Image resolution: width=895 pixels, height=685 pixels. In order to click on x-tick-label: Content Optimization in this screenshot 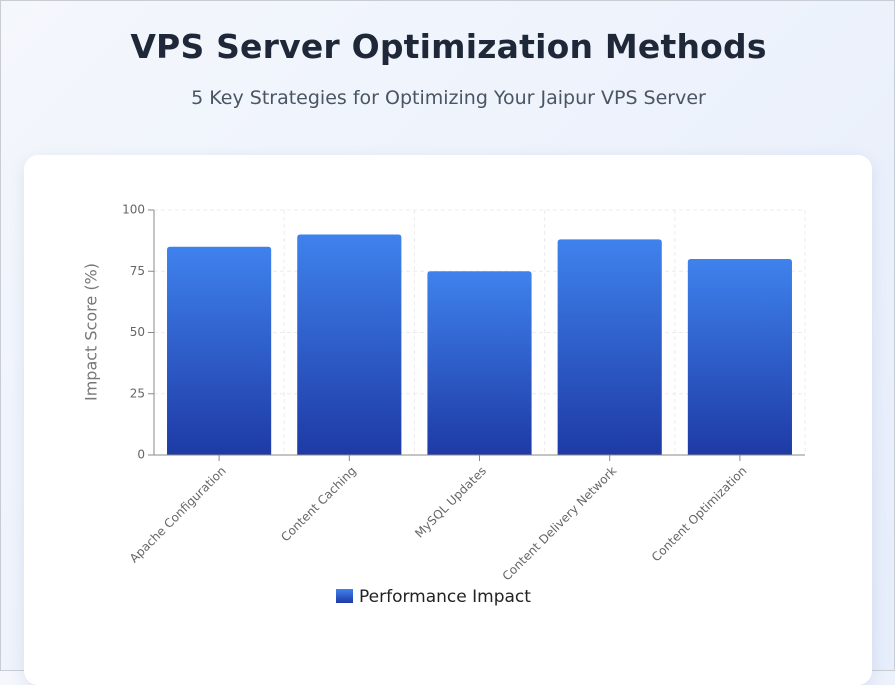, I will do `click(699, 514)`.